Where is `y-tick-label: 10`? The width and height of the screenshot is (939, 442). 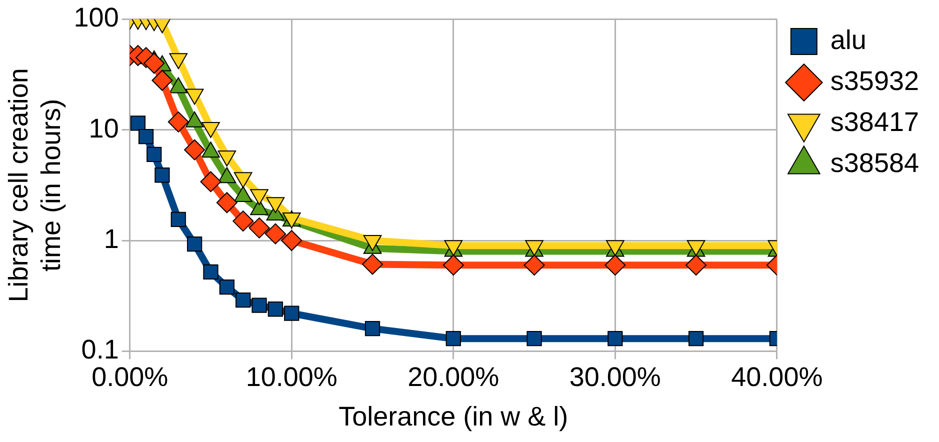
y-tick-label: 10 is located at coordinates (103, 128).